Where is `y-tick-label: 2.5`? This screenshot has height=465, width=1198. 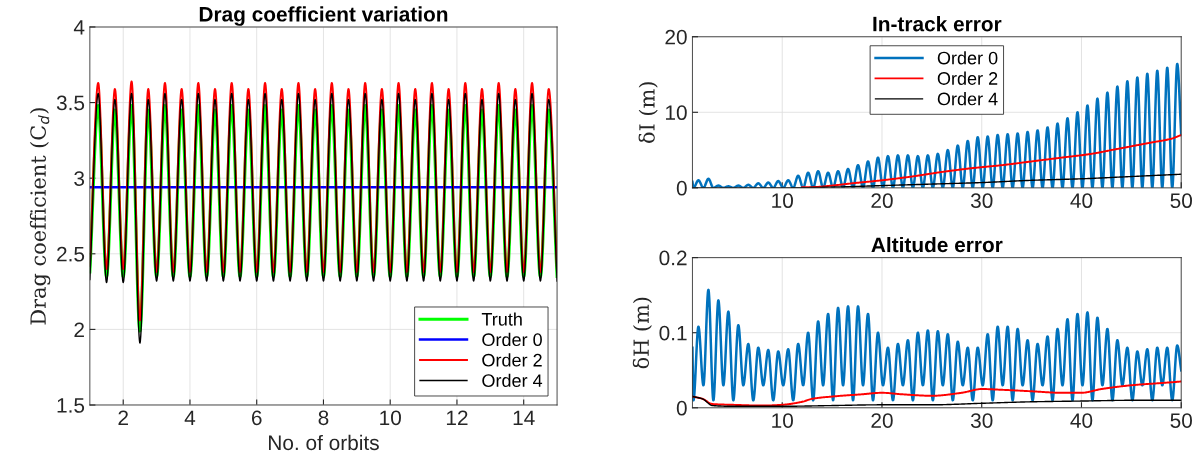
y-tick-label: 2.5 is located at coordinates (71, 254).